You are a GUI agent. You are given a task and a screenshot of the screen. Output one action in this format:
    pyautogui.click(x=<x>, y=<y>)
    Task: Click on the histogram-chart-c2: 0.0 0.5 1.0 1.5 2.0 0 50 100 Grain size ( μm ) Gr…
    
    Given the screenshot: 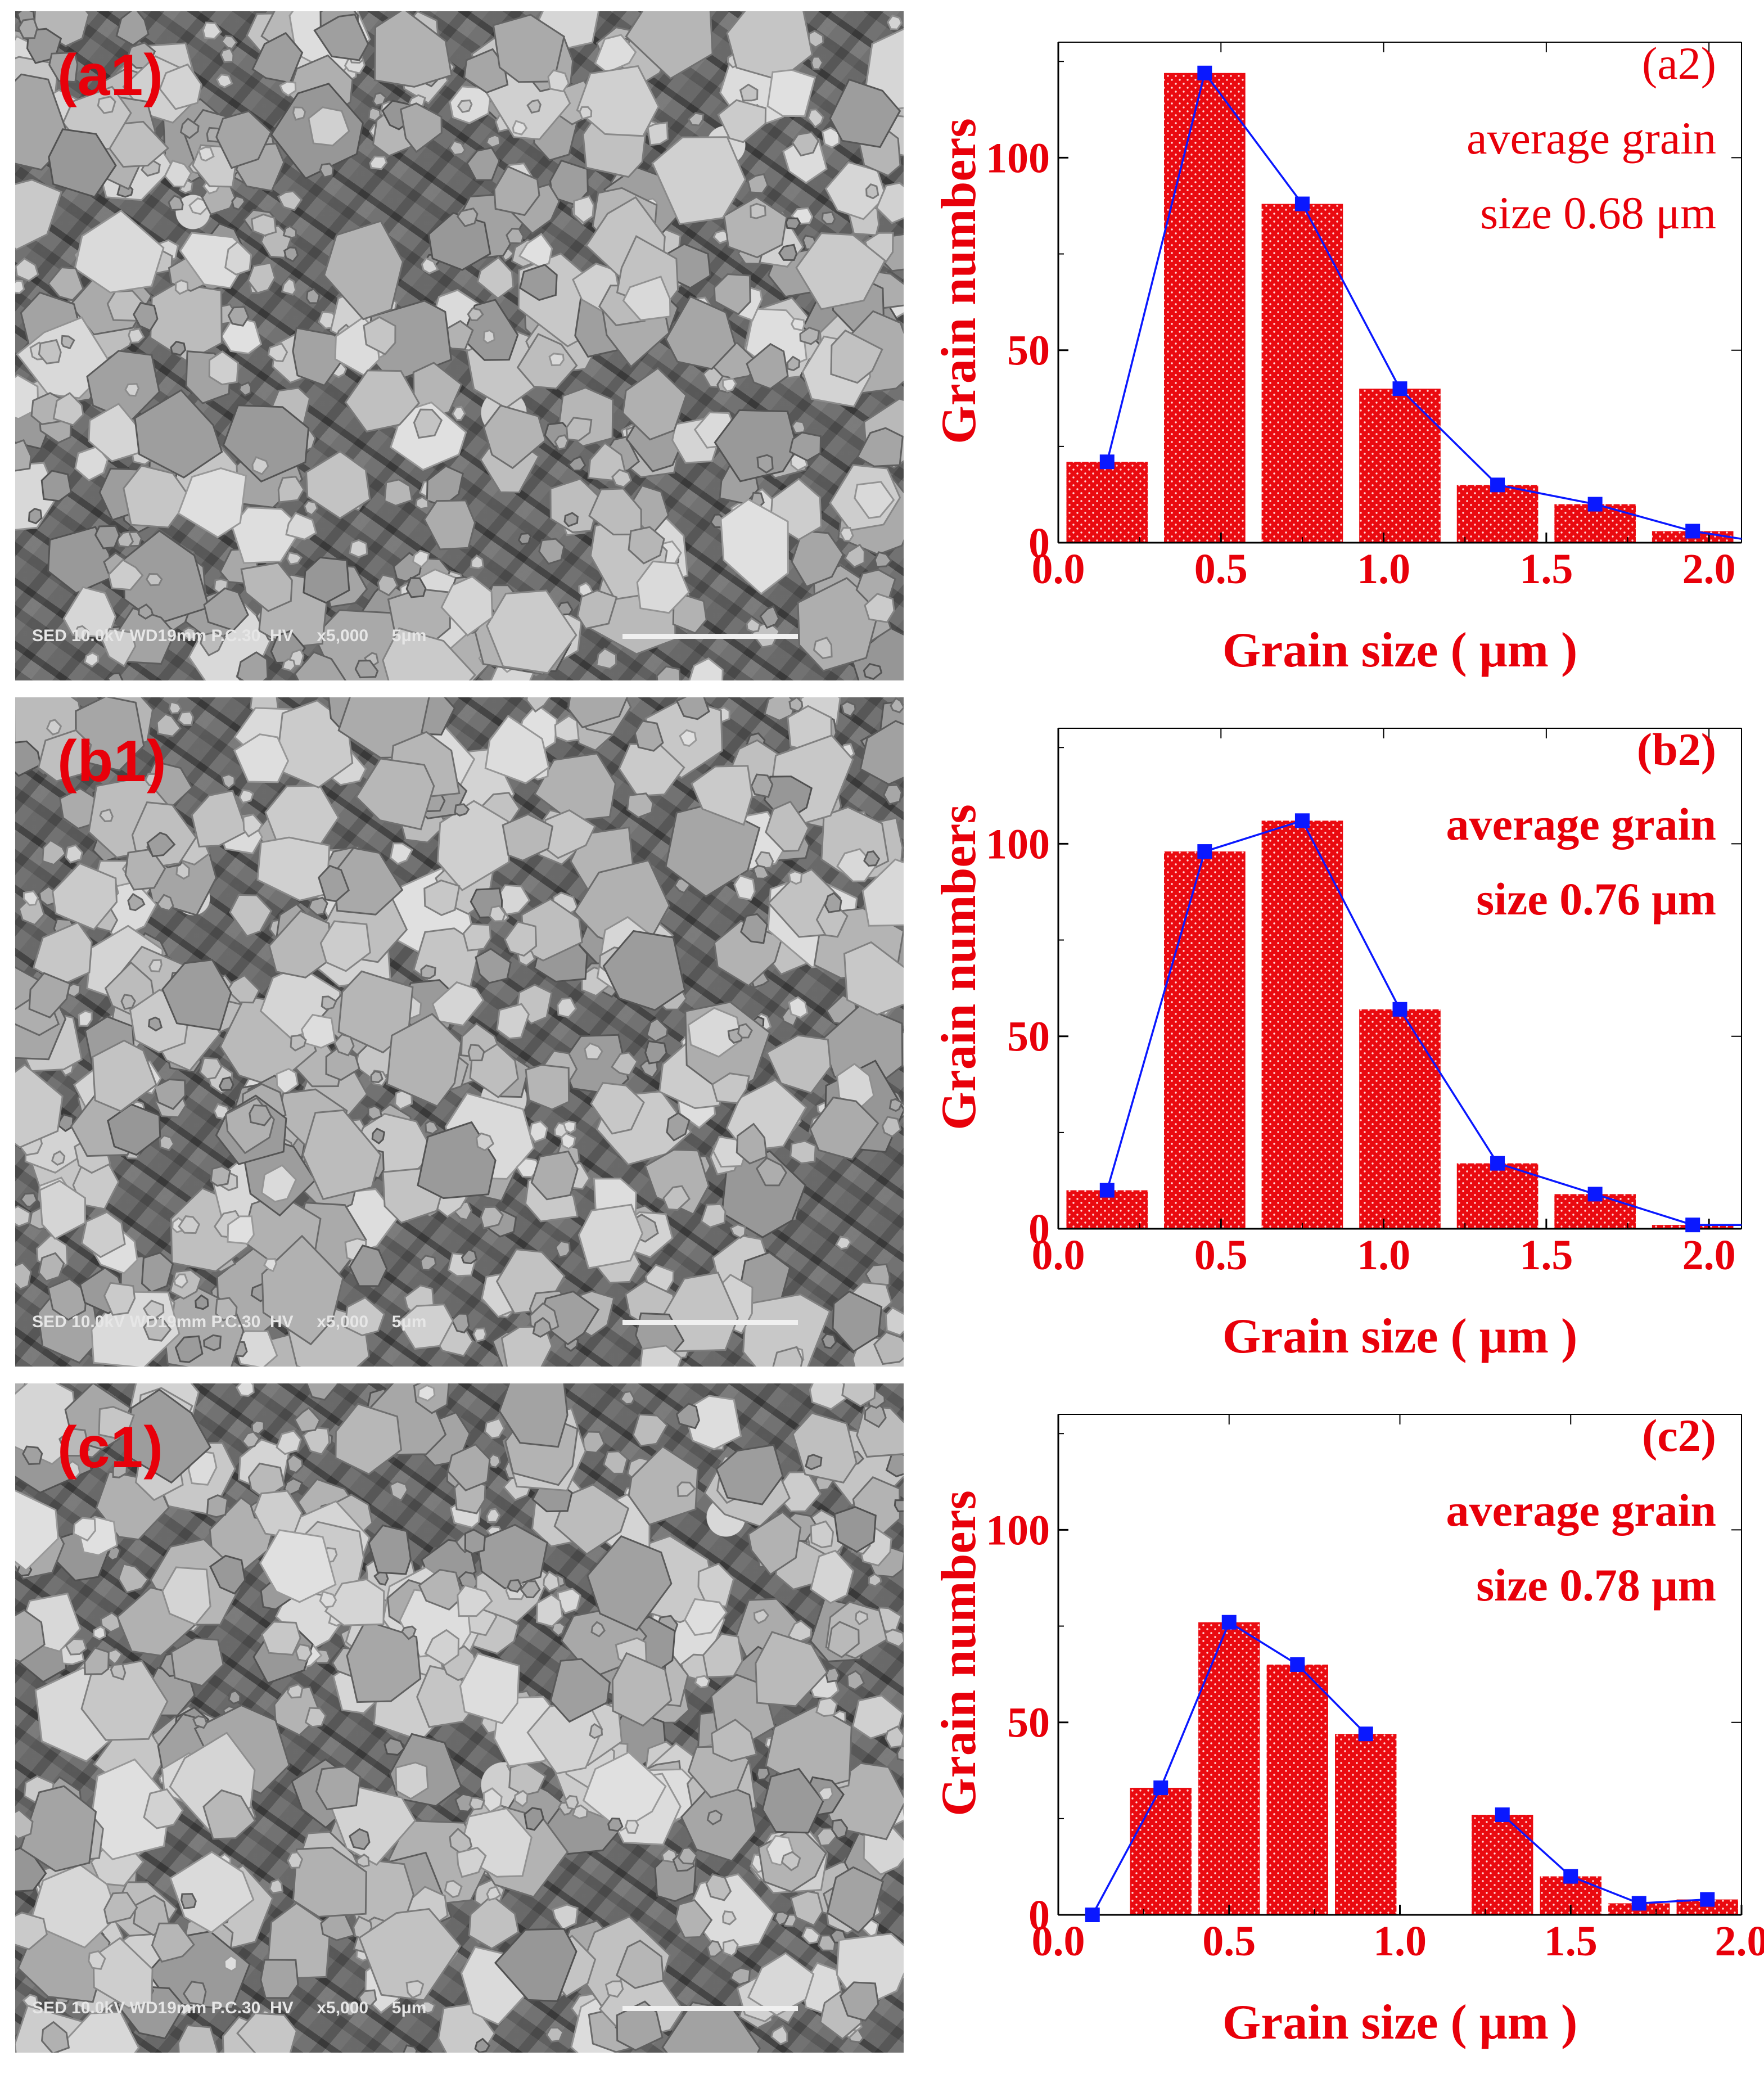 What is the action you would take?
    pyautogui.click(x=1348, y=1730)
    